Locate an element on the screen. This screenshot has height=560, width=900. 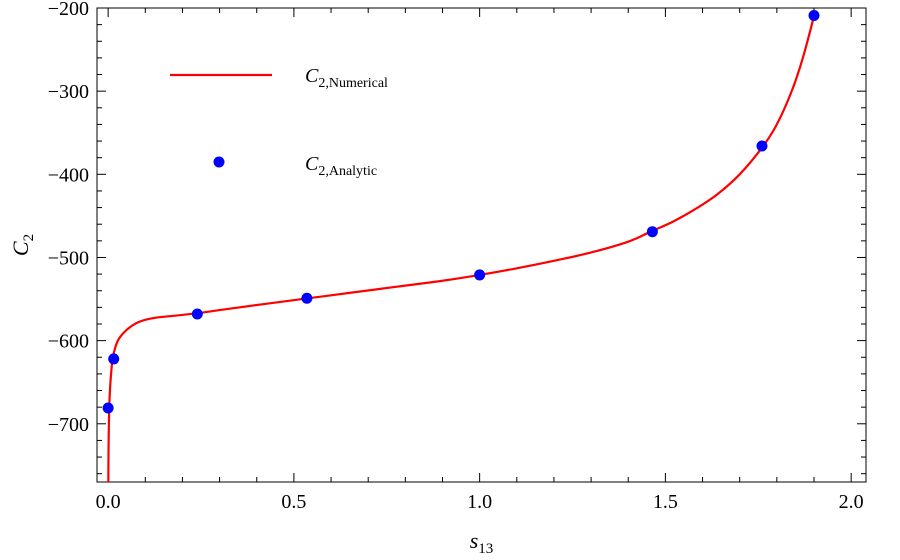
y-axis-title: C2 is located at coordinates (22, 245).